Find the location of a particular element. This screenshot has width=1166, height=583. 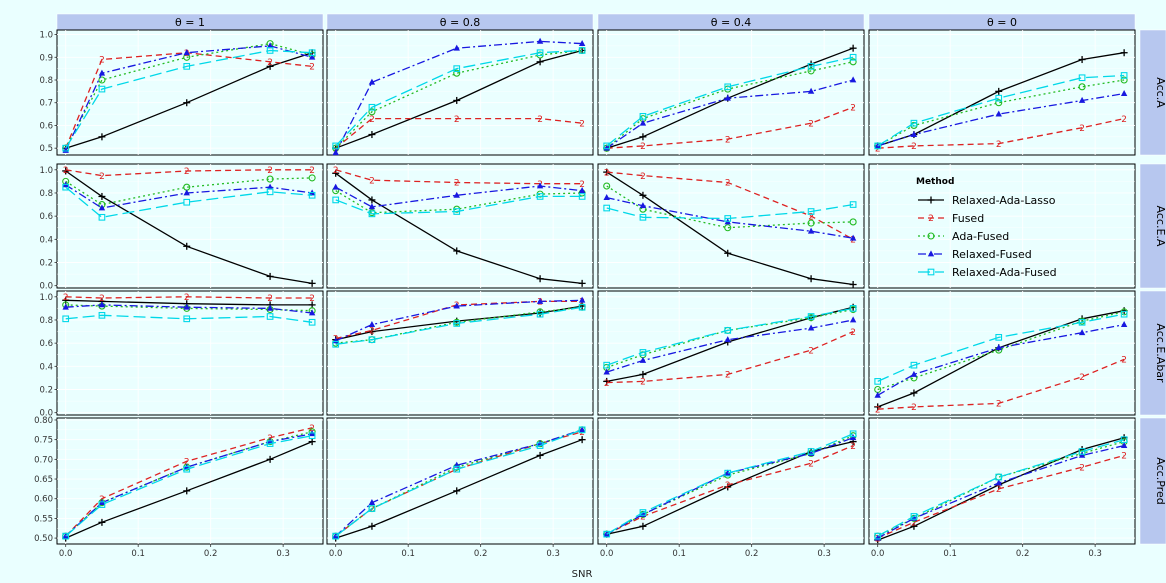

x-tick-label: 0.2 is located at coordinates (752, 554).